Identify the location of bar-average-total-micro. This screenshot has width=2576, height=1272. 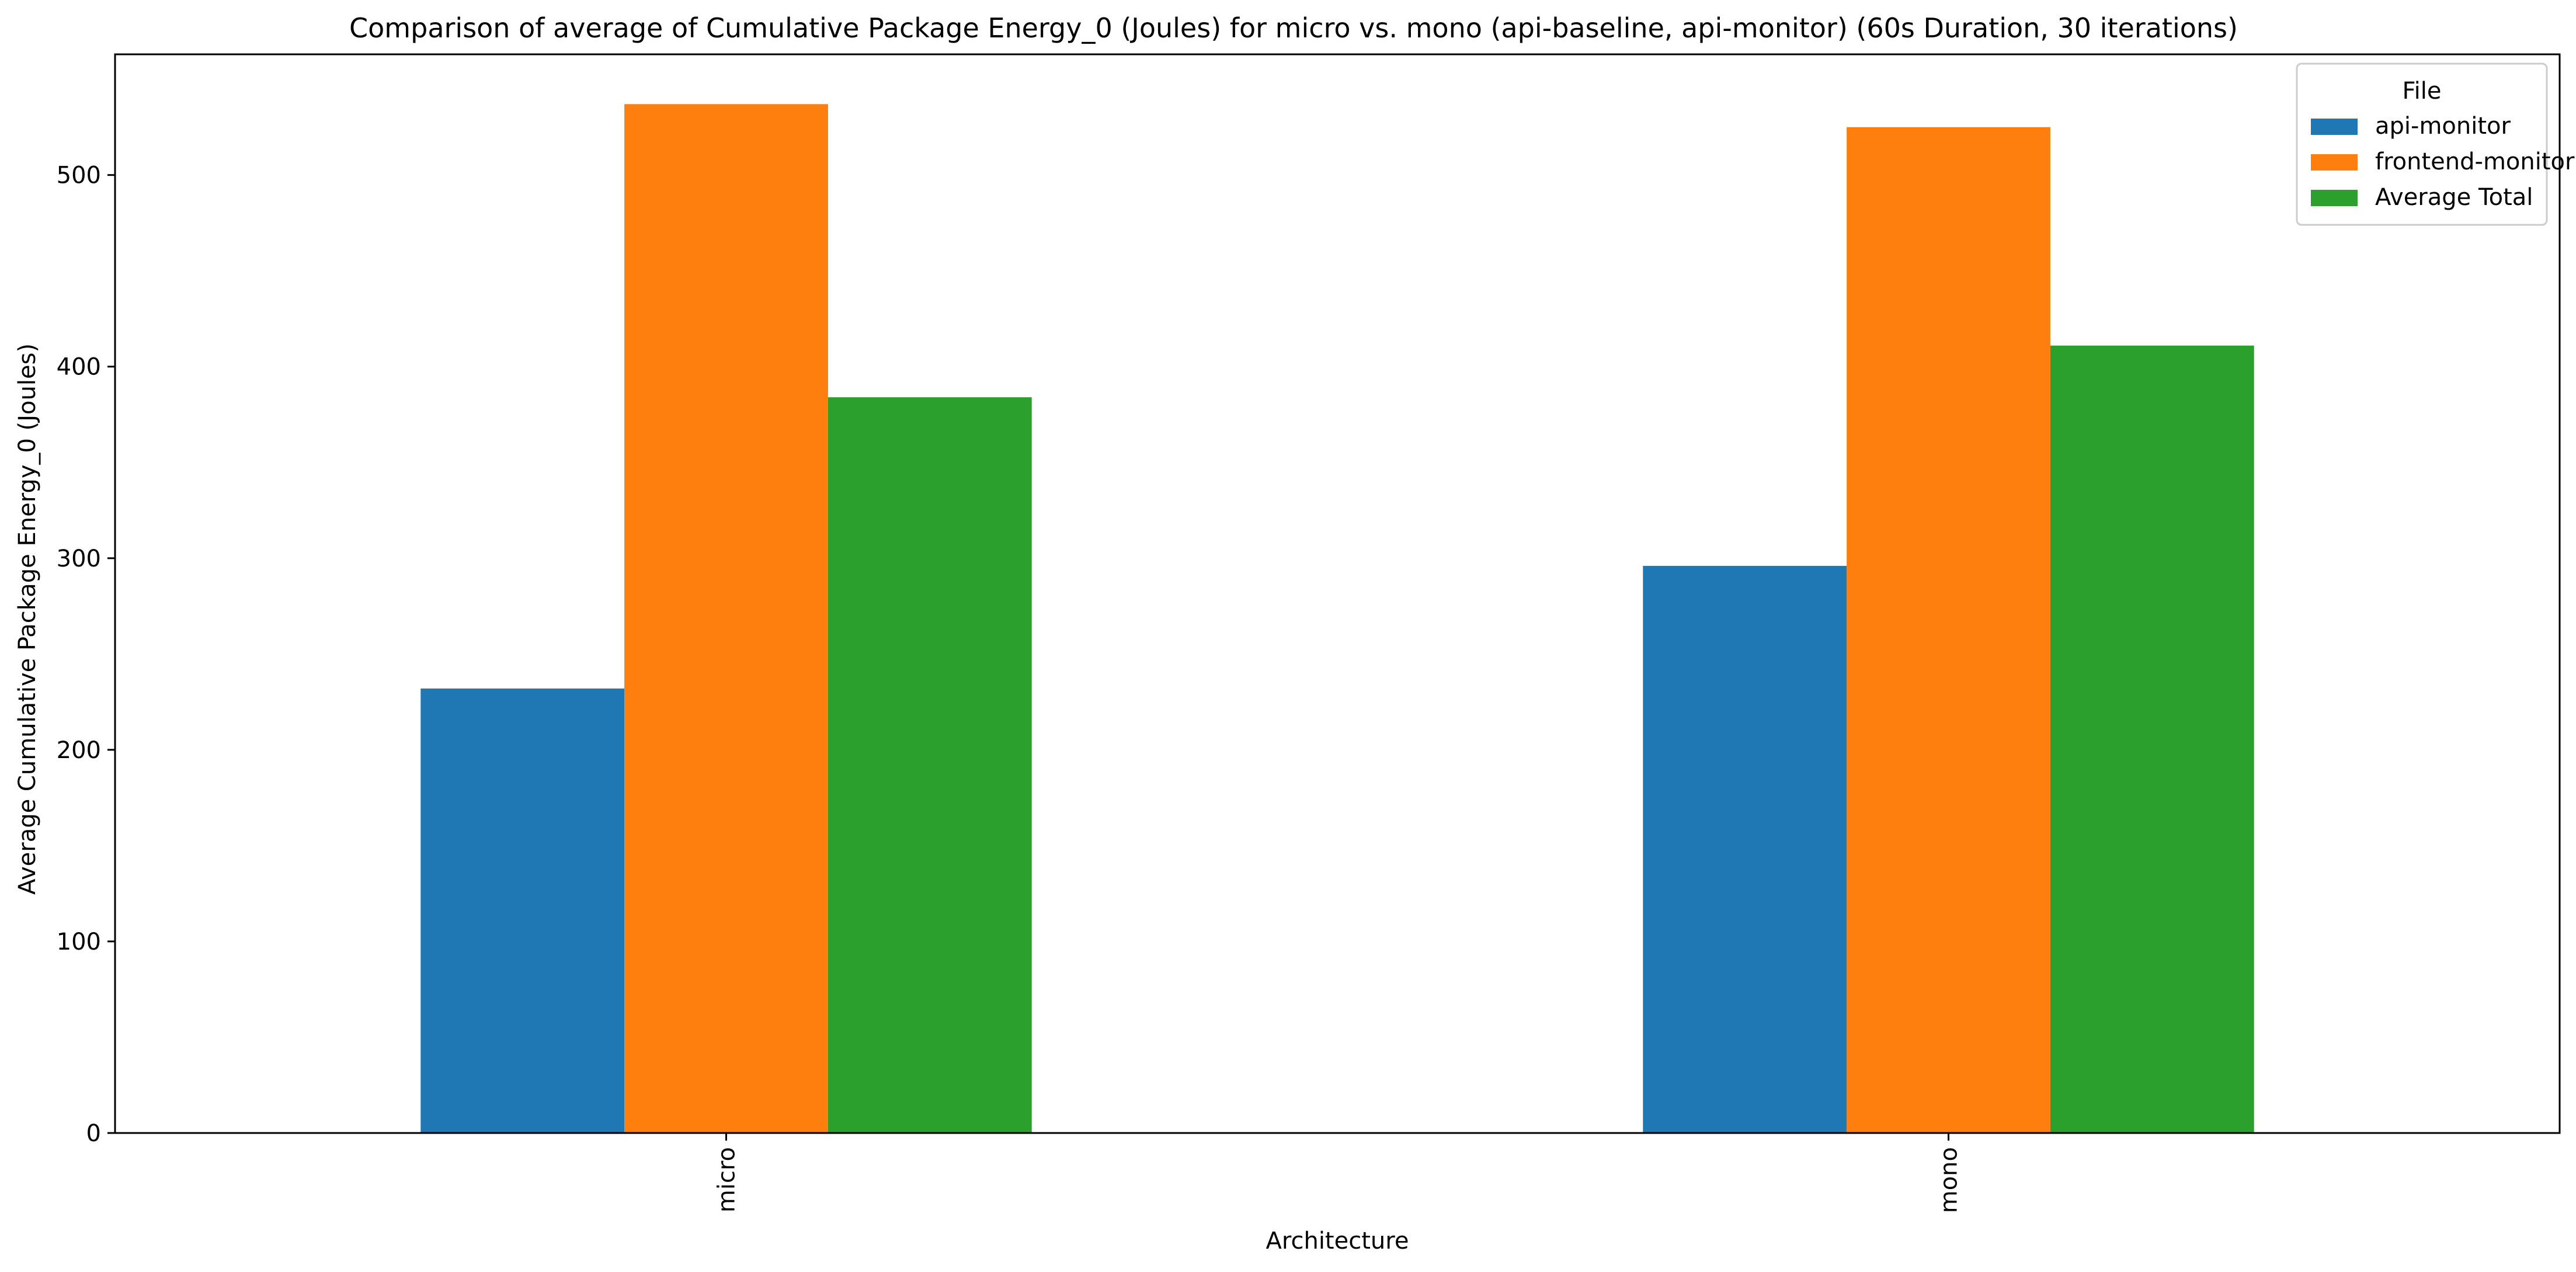
(930, 765).